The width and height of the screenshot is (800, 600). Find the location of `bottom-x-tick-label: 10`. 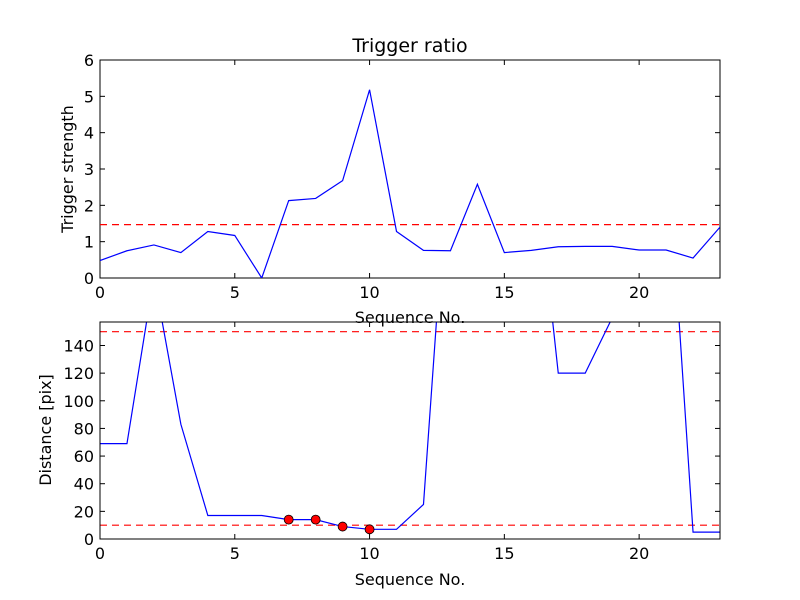

bottom-x-tick-label: 10 is located at coordinates (369, 553).